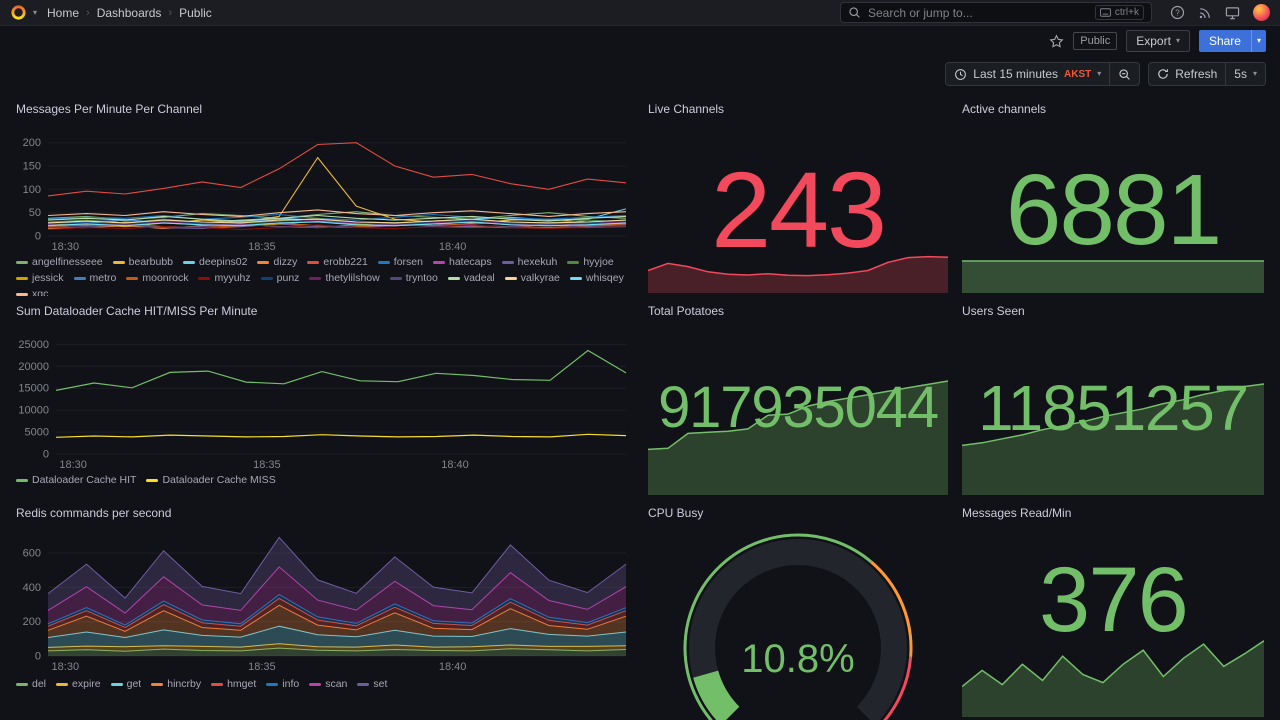 The image size is (1280, 720). What do you see at coordinates (282, 684) in the screenshot?
I see `legend-item: info` at bounding box center [282, 684].